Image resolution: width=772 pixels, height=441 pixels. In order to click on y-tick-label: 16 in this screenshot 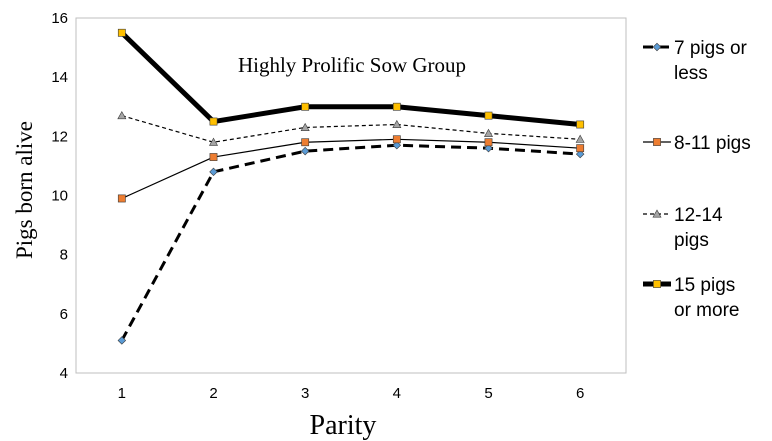, I will do `click(59, 18)`.